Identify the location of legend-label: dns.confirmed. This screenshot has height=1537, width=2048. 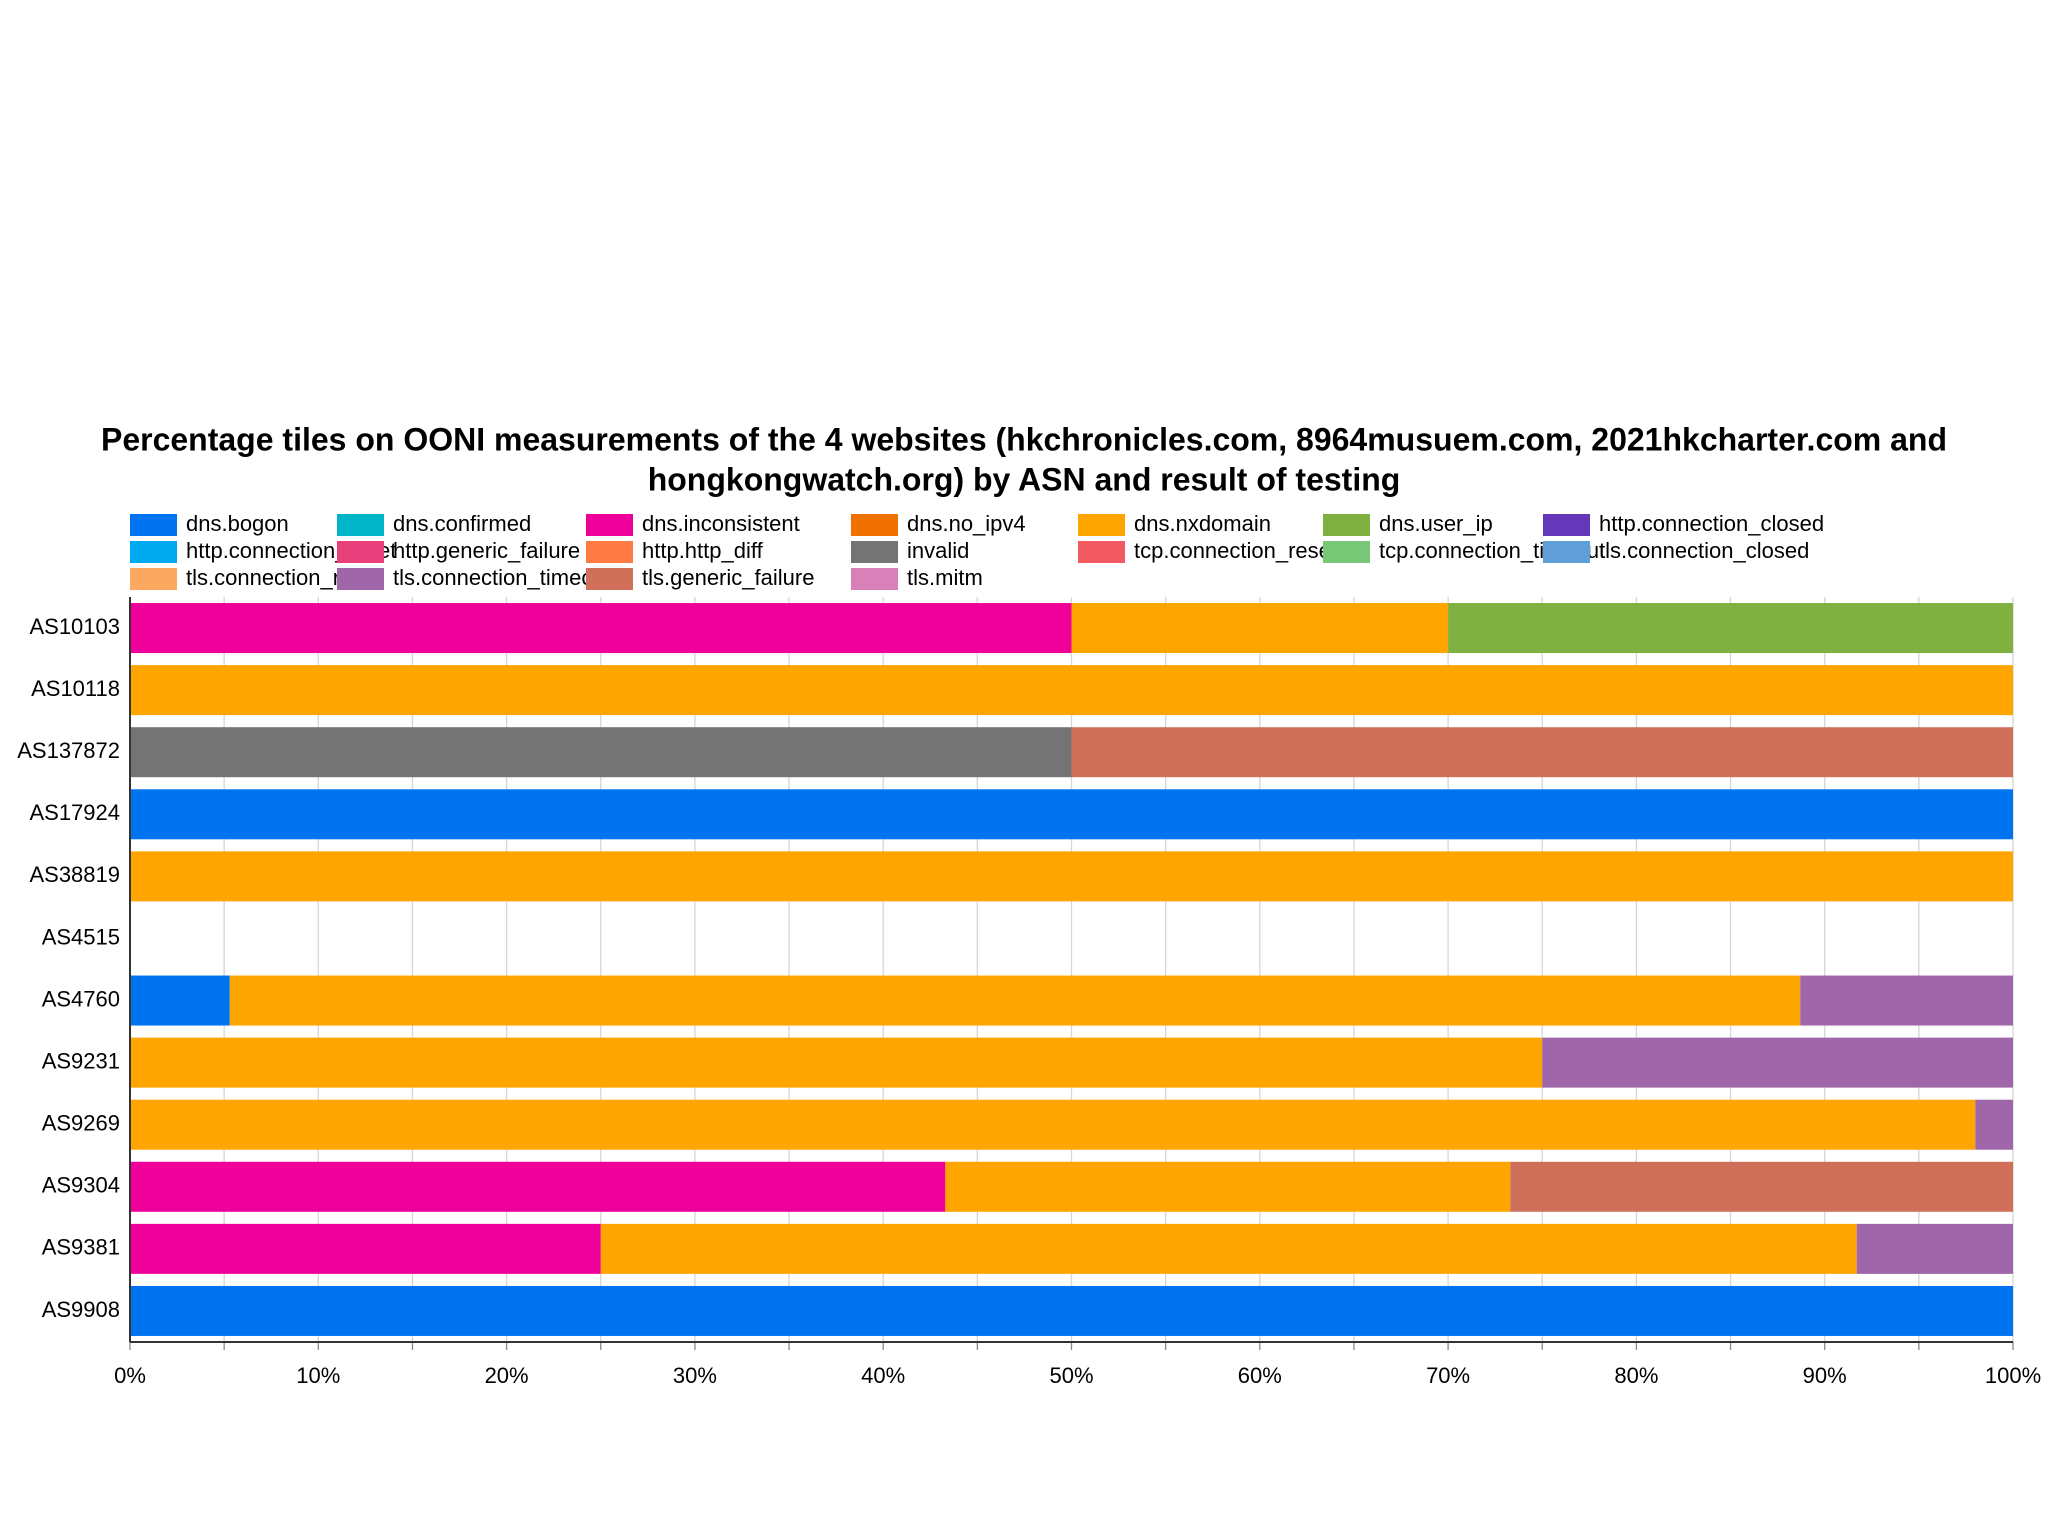
(462, 523).